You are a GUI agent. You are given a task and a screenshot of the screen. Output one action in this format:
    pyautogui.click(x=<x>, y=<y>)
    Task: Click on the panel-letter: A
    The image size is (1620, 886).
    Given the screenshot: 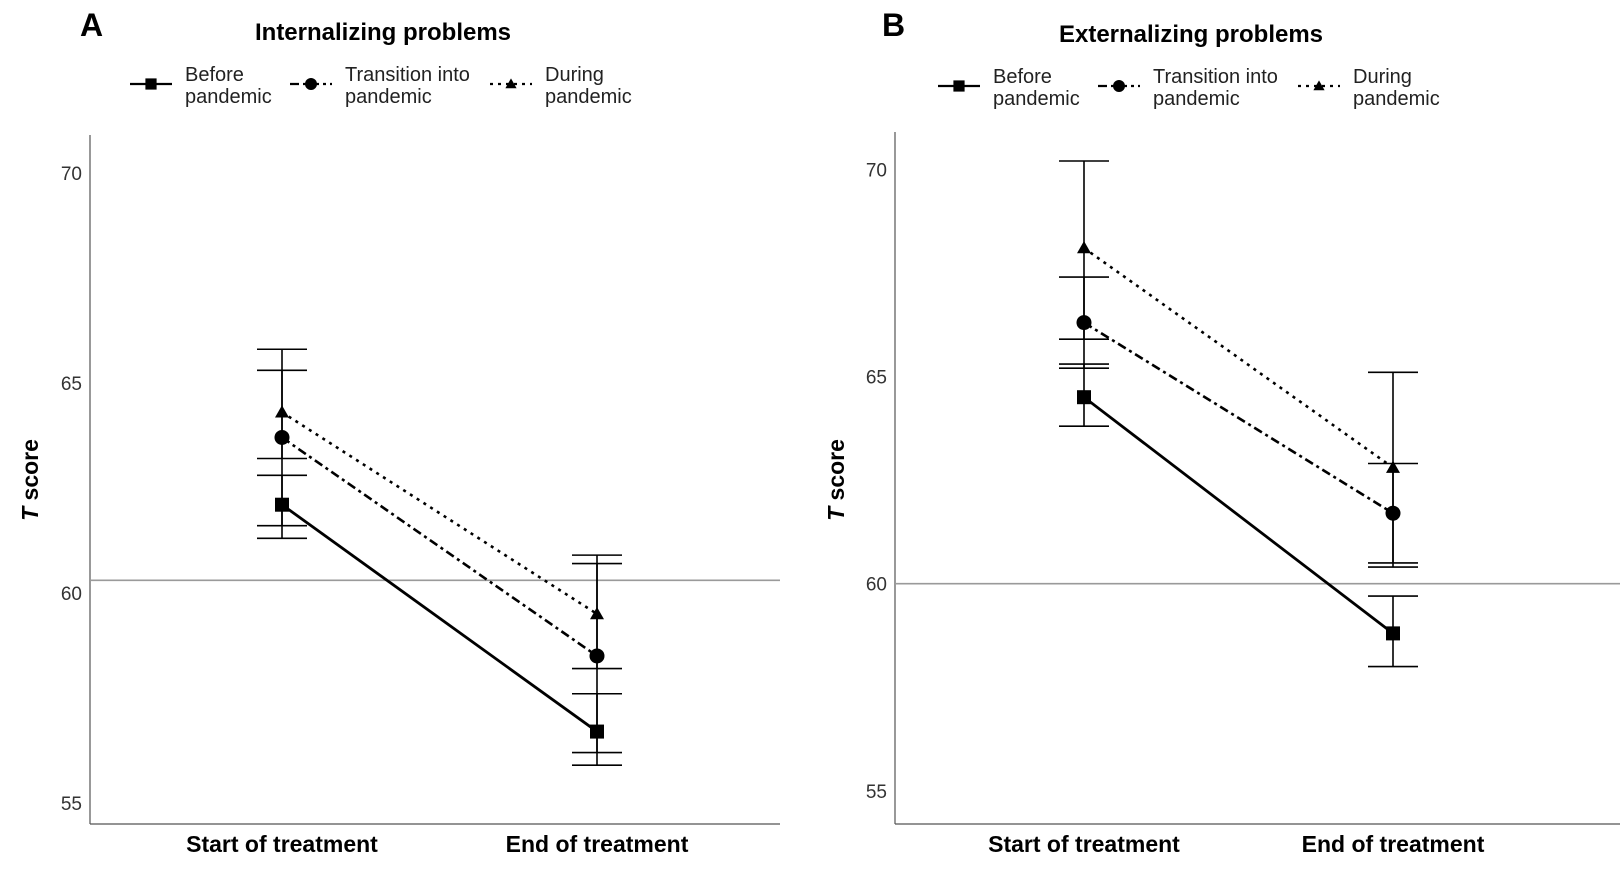 What is the action you would take?
    pyautogui.click(x=91, y=25)
    